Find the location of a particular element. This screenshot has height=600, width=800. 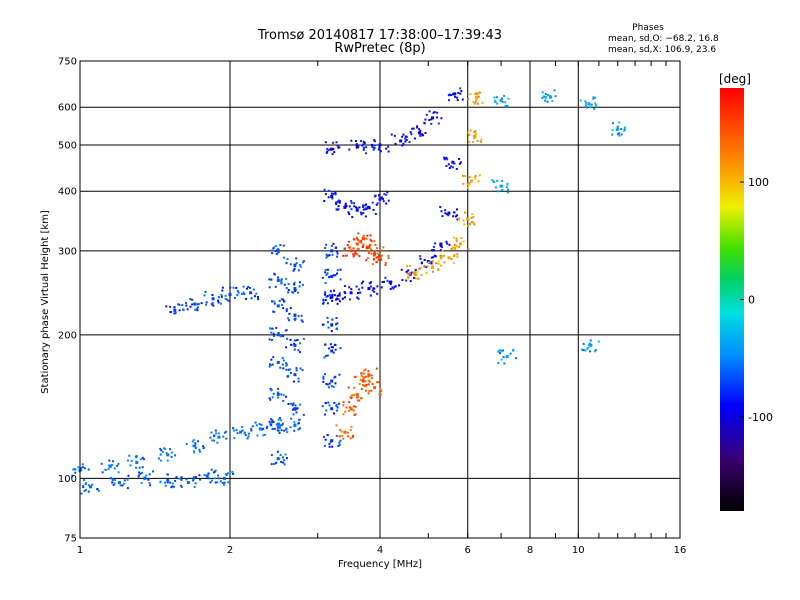

x-tick-label: 16 is located at coordinates (680, 550).